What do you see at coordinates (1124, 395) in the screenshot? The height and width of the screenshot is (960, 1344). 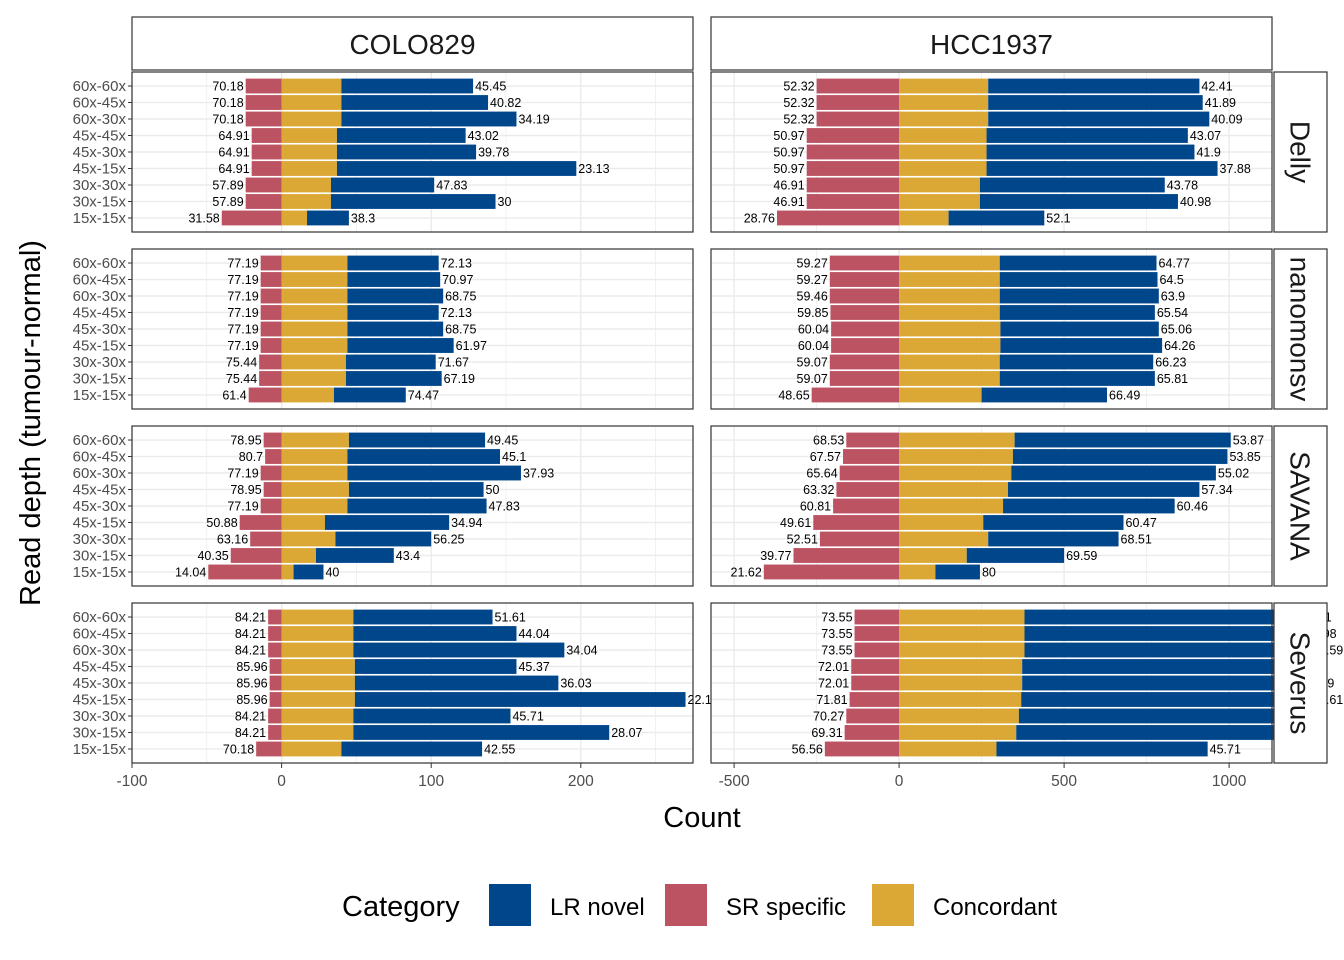 I see `data-label-lr: 66.49` at bounding box center [1124, 395].